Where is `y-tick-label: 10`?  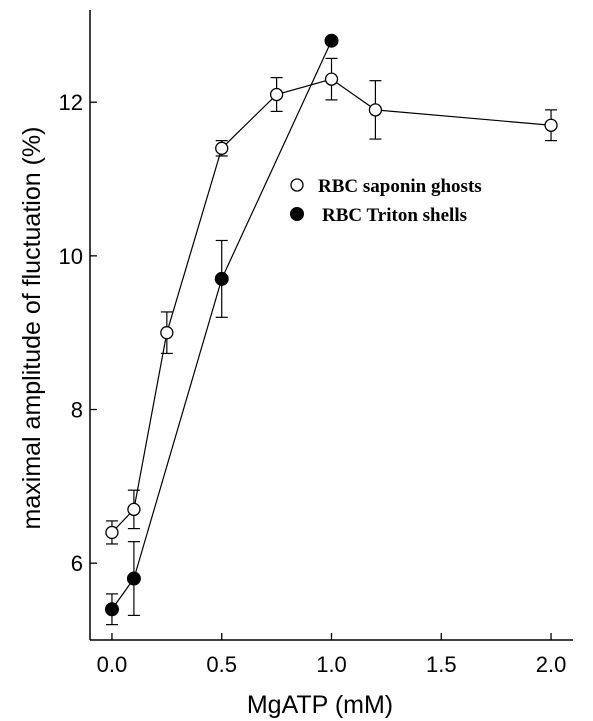
y-tick-label: 10 is located at coordinates (71, 256).